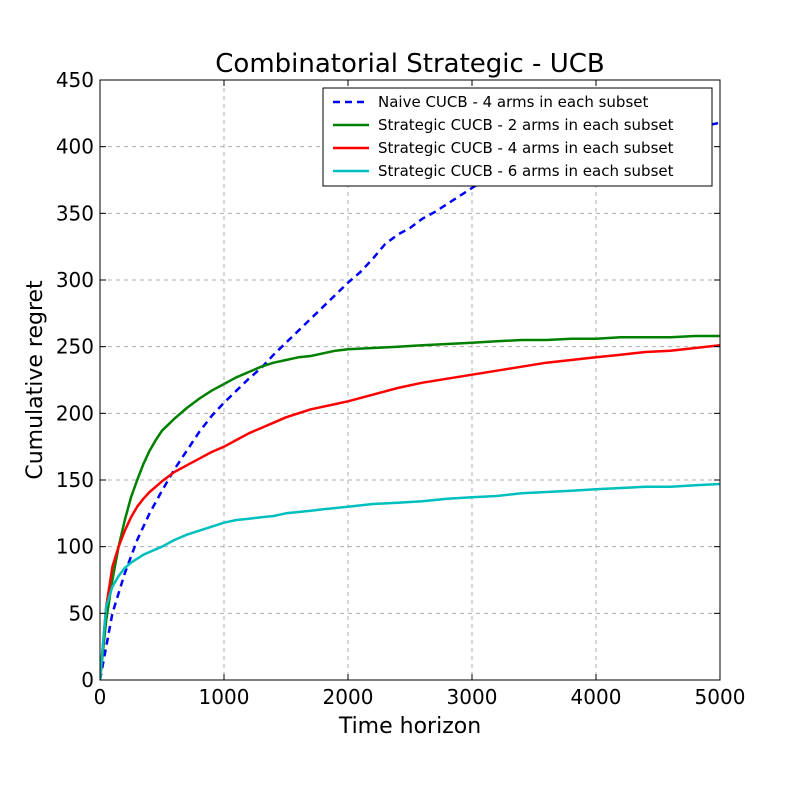  I want to click on y-tick-label: 250, so click(75, 347).